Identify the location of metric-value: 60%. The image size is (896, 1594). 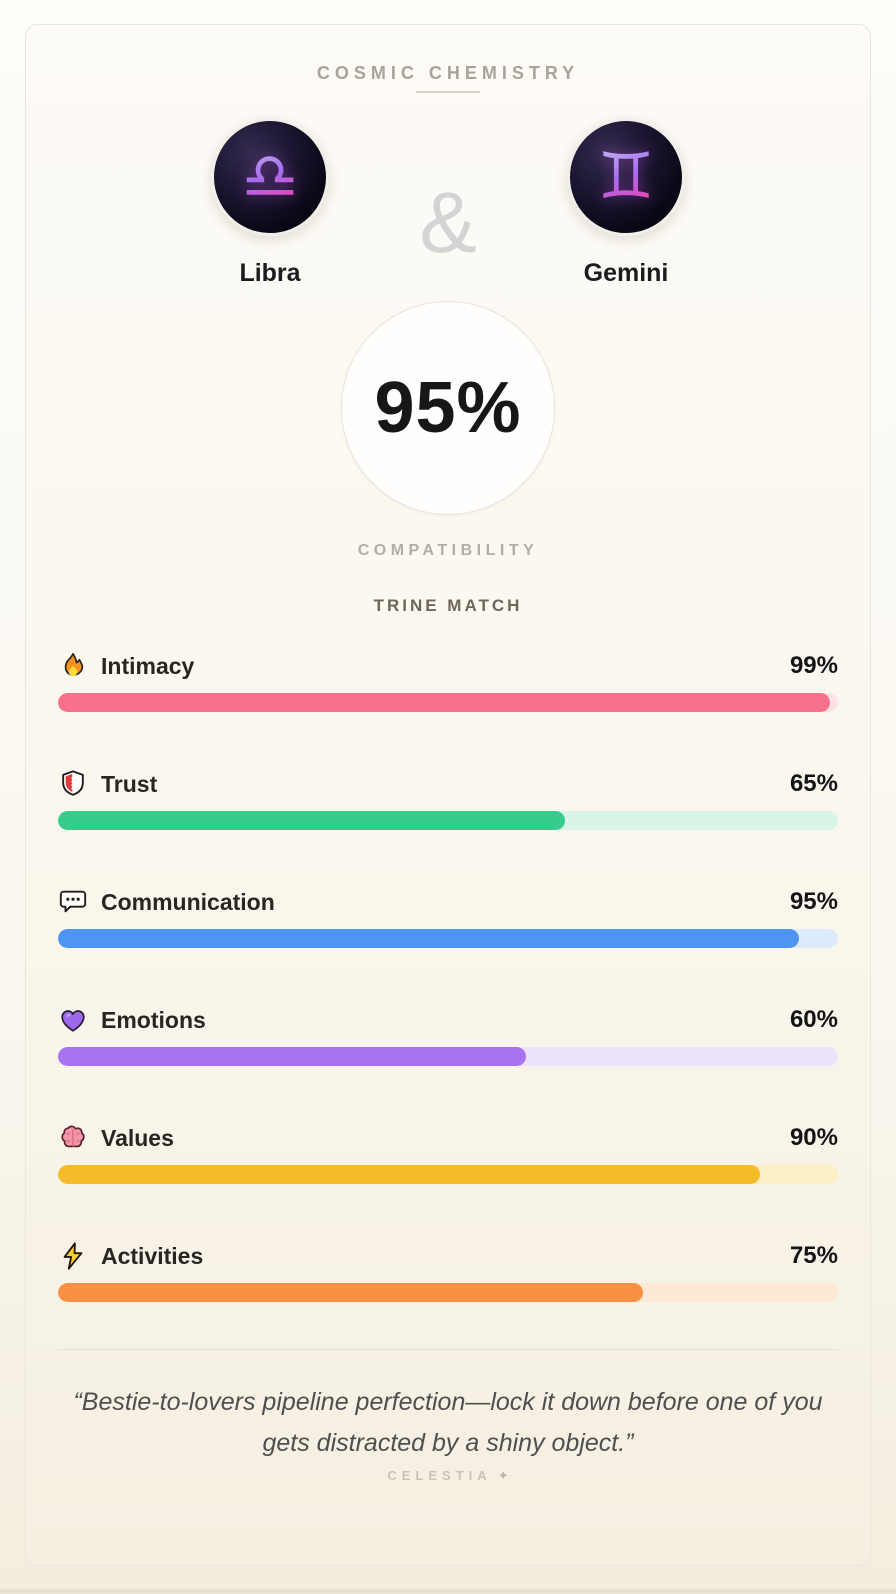
(813, 1019).